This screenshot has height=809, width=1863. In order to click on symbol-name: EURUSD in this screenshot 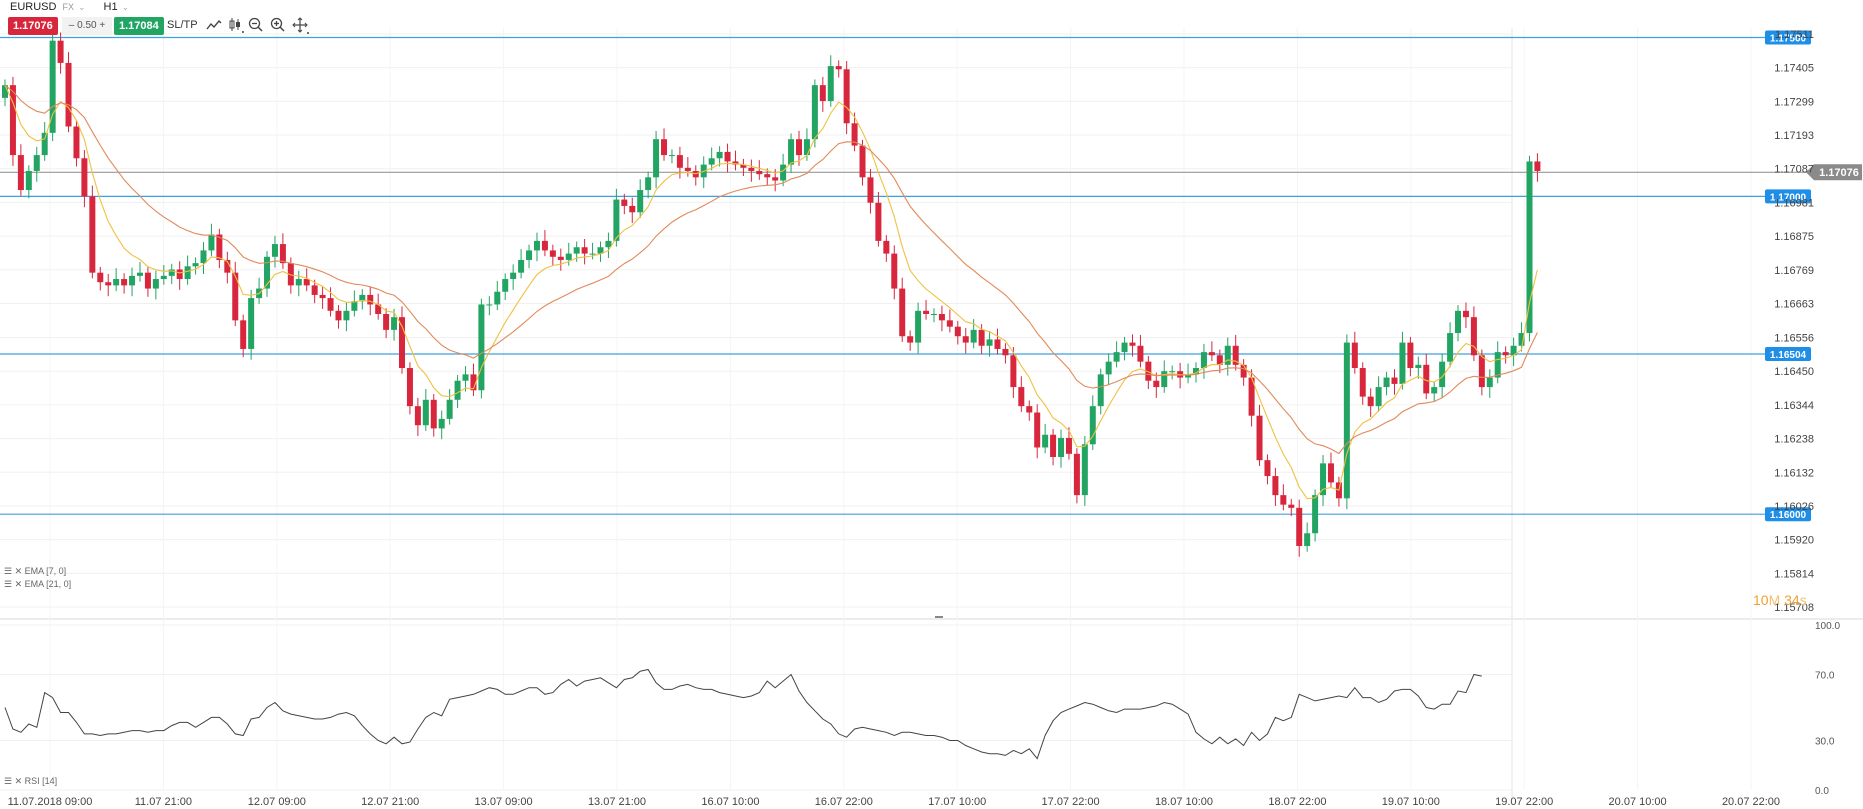, I will do `click(33, 7)`.